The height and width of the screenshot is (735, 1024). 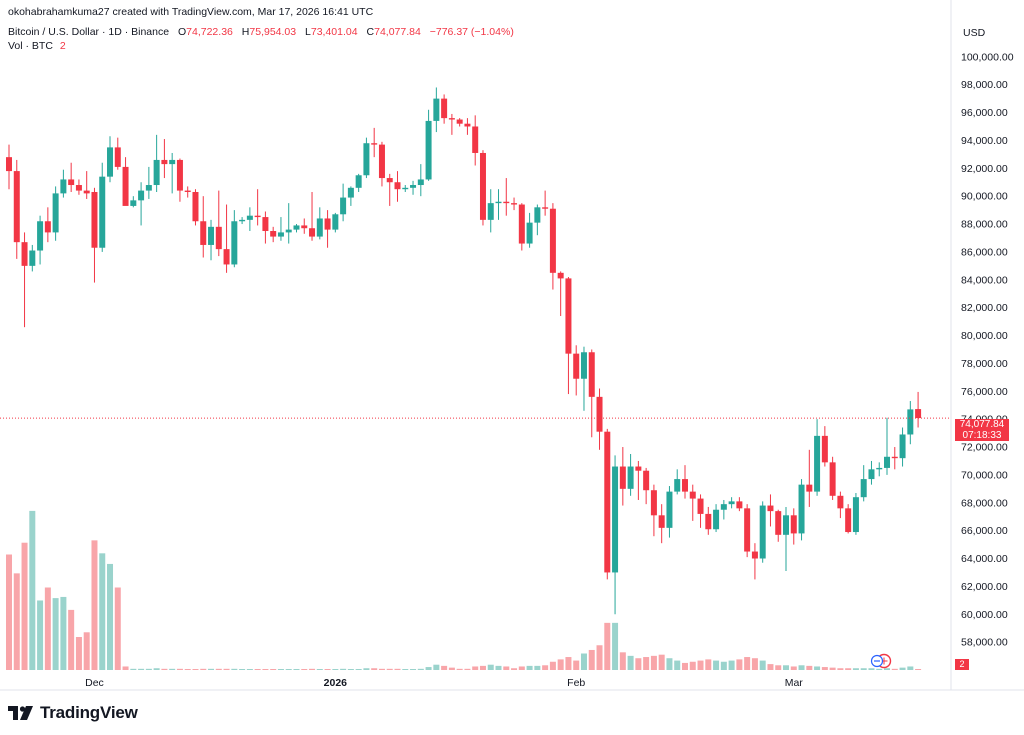 I want to click on price-tick-label: 100,000.00, so click(x=987, y=57).